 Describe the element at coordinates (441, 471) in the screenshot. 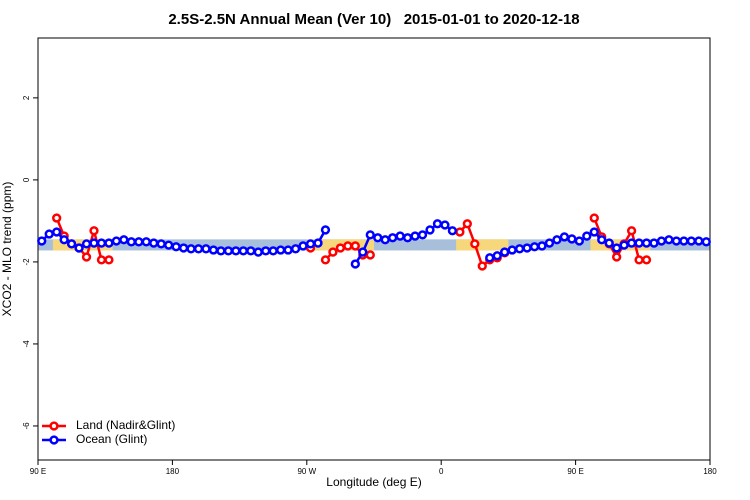

I see `x-tick-label: 0` at that location.